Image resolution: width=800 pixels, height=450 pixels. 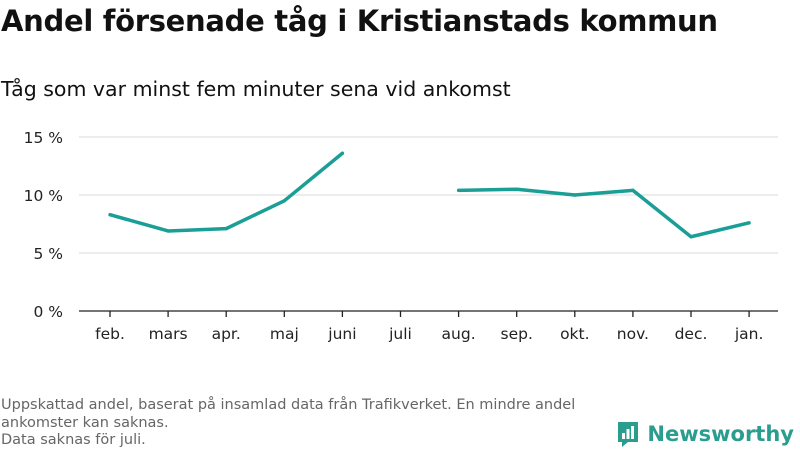 I want to click on x-tick-label: maj, so click(x=284, y=334).